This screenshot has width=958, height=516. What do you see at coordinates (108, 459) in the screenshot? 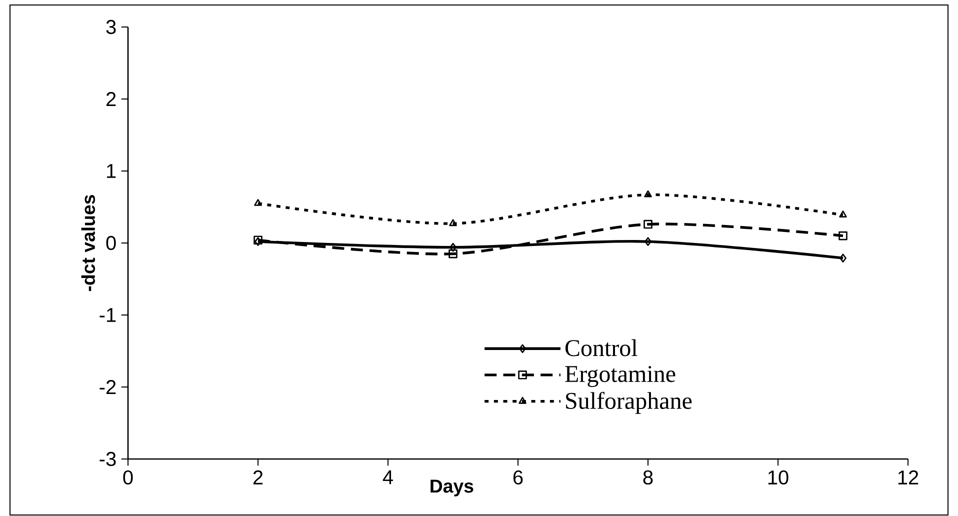
I see `y-tick-label: -3` at bounding box center [108, 459].